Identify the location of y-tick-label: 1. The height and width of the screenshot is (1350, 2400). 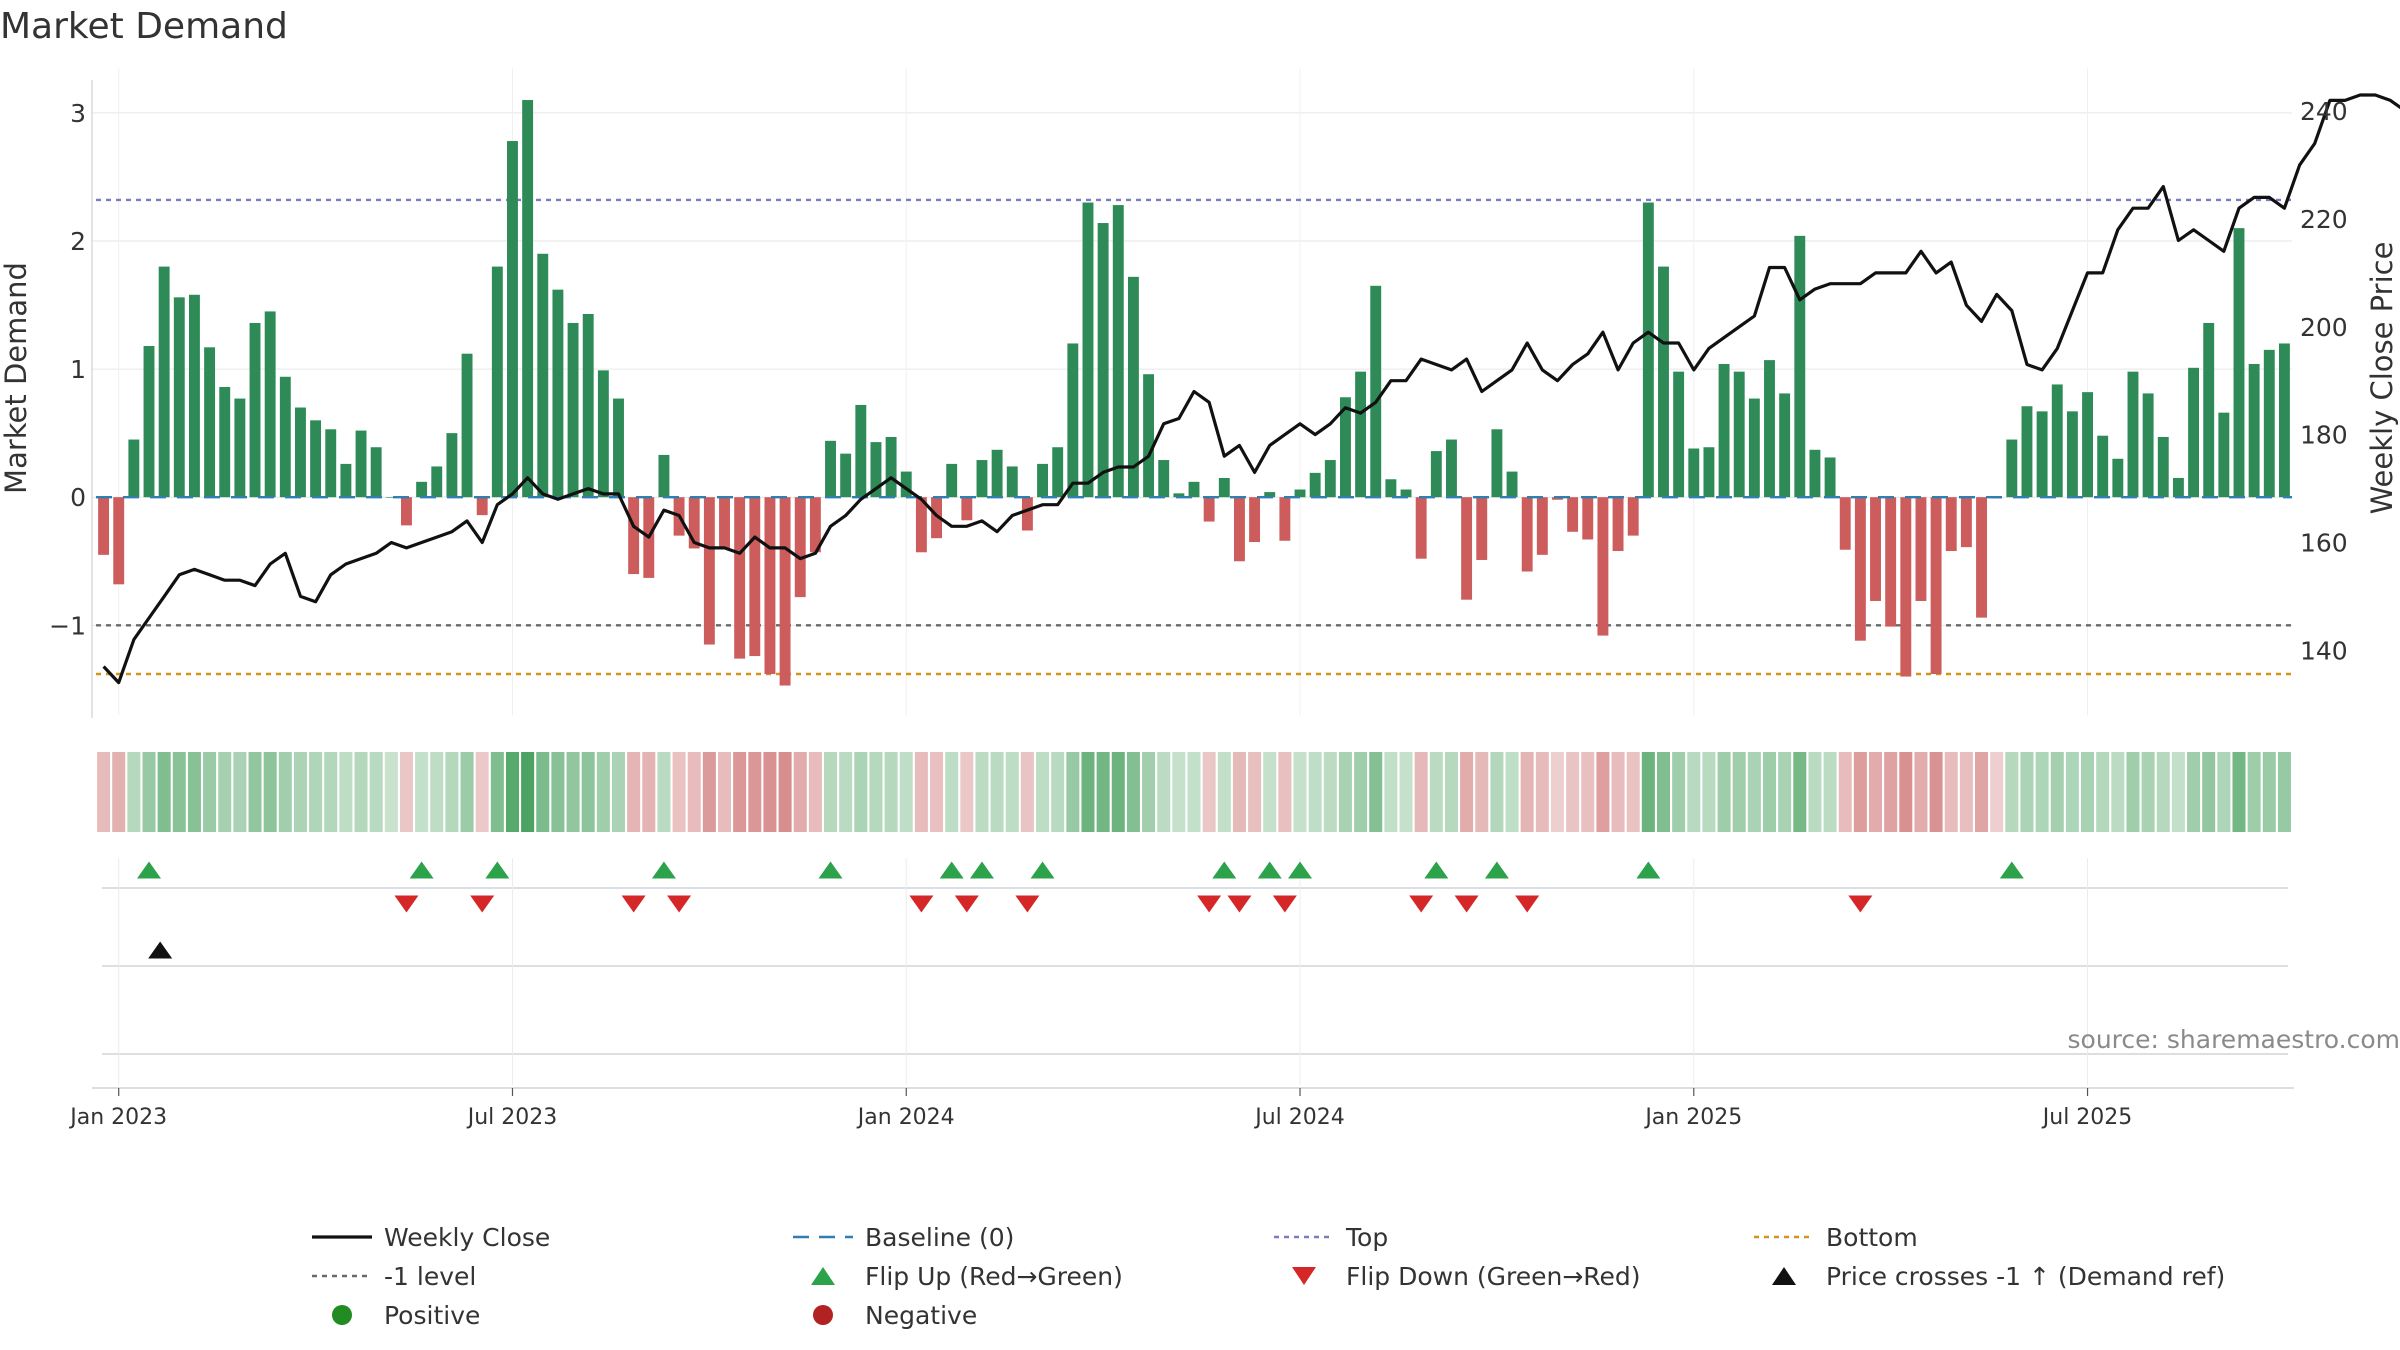
(78, 369).